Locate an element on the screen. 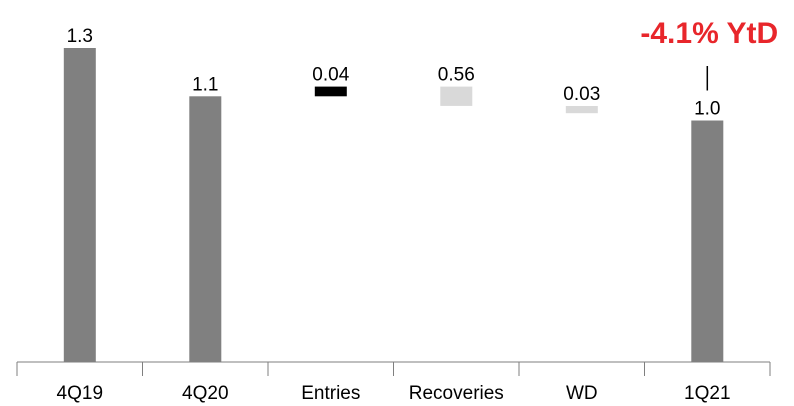  x-tick-label-1q21: 1Q21 is located at coordinates (707, 393).